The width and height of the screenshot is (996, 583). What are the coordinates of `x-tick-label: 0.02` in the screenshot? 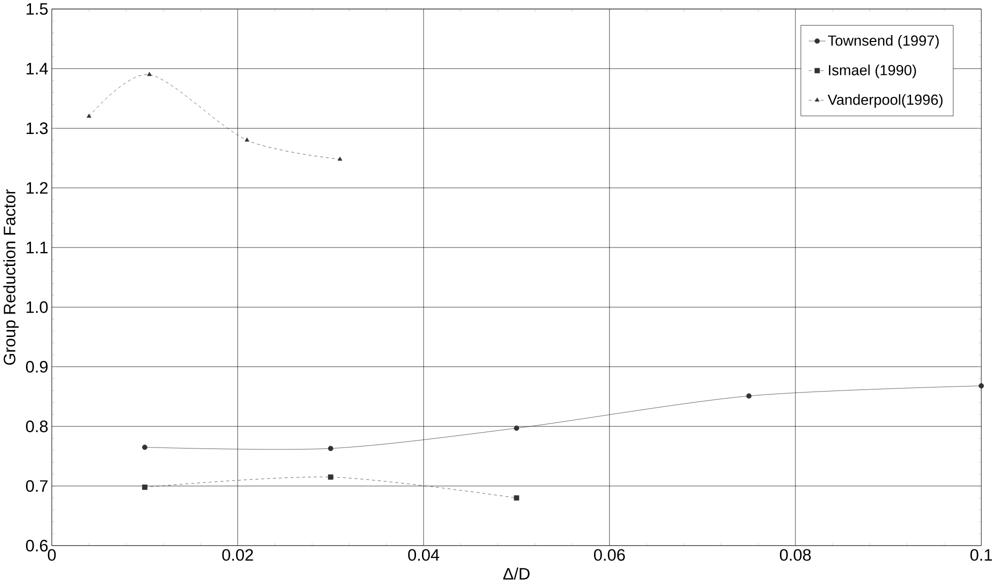 It's located at (237, 555).